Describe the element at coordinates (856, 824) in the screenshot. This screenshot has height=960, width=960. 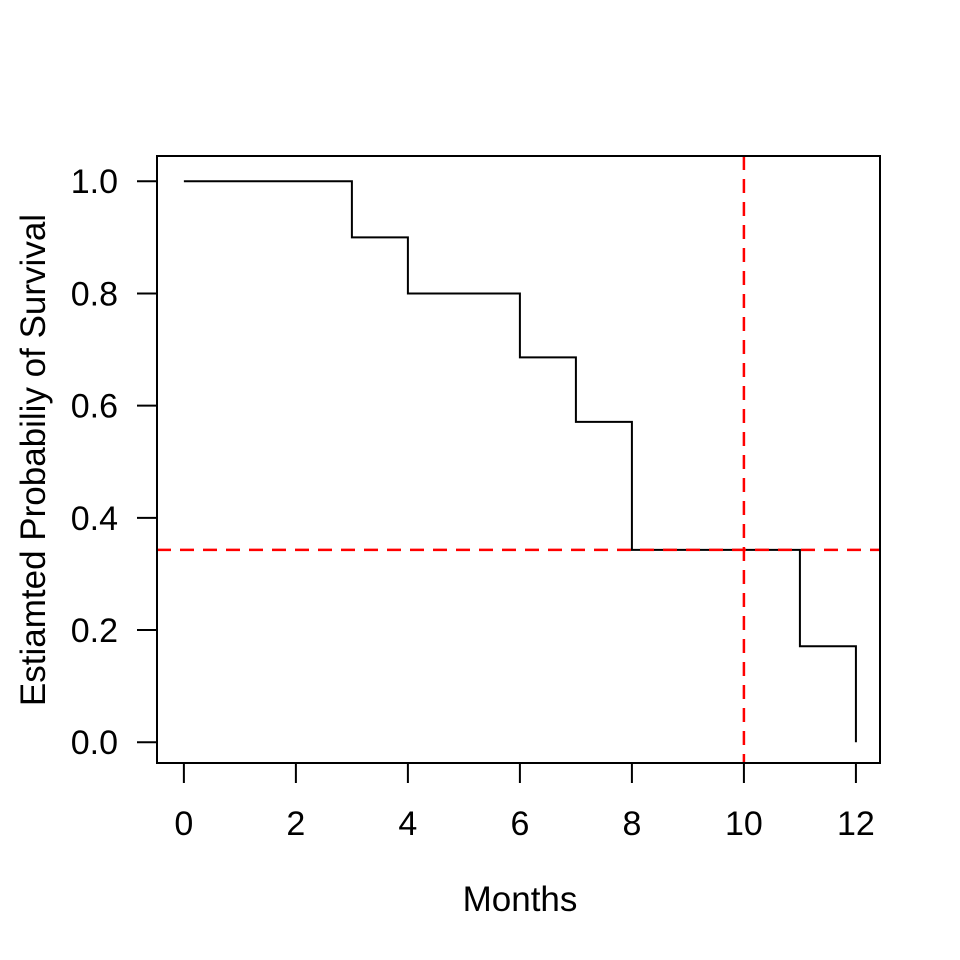
I see `x-axis-tick-label: 12` at that location.